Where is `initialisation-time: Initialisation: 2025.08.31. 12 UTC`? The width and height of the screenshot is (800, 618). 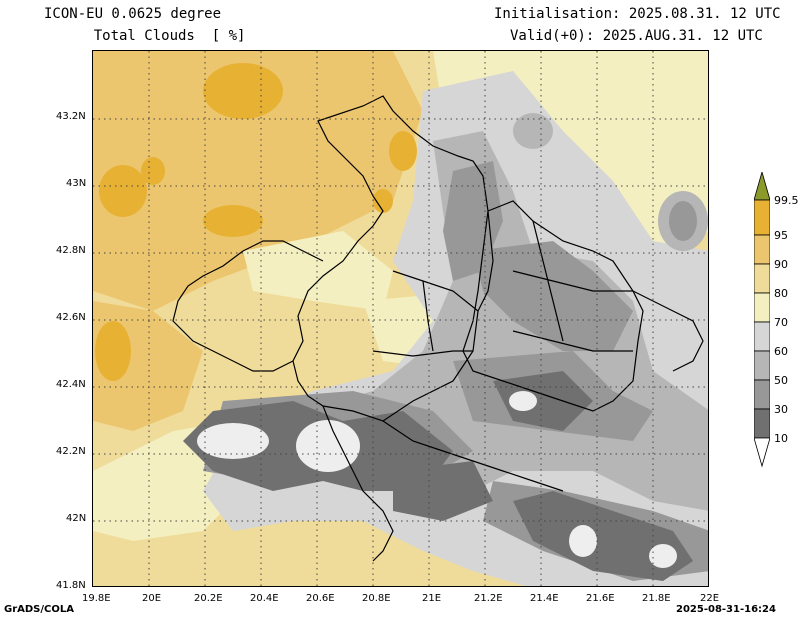 initialisation-time: Initialisation: 2025.08.31. 12 UTC is located at coordinates (637, 14).